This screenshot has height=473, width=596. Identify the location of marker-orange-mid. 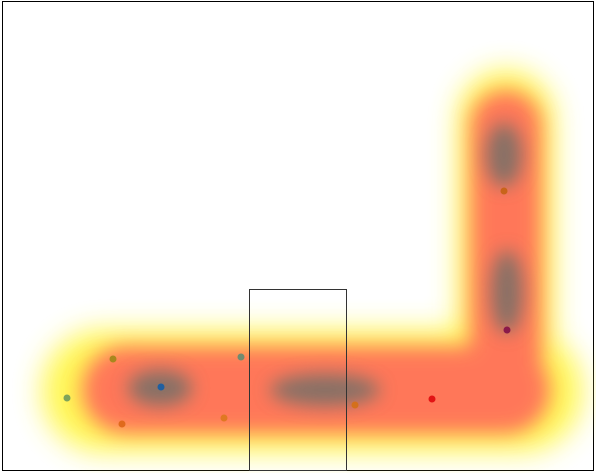
(224, 418).